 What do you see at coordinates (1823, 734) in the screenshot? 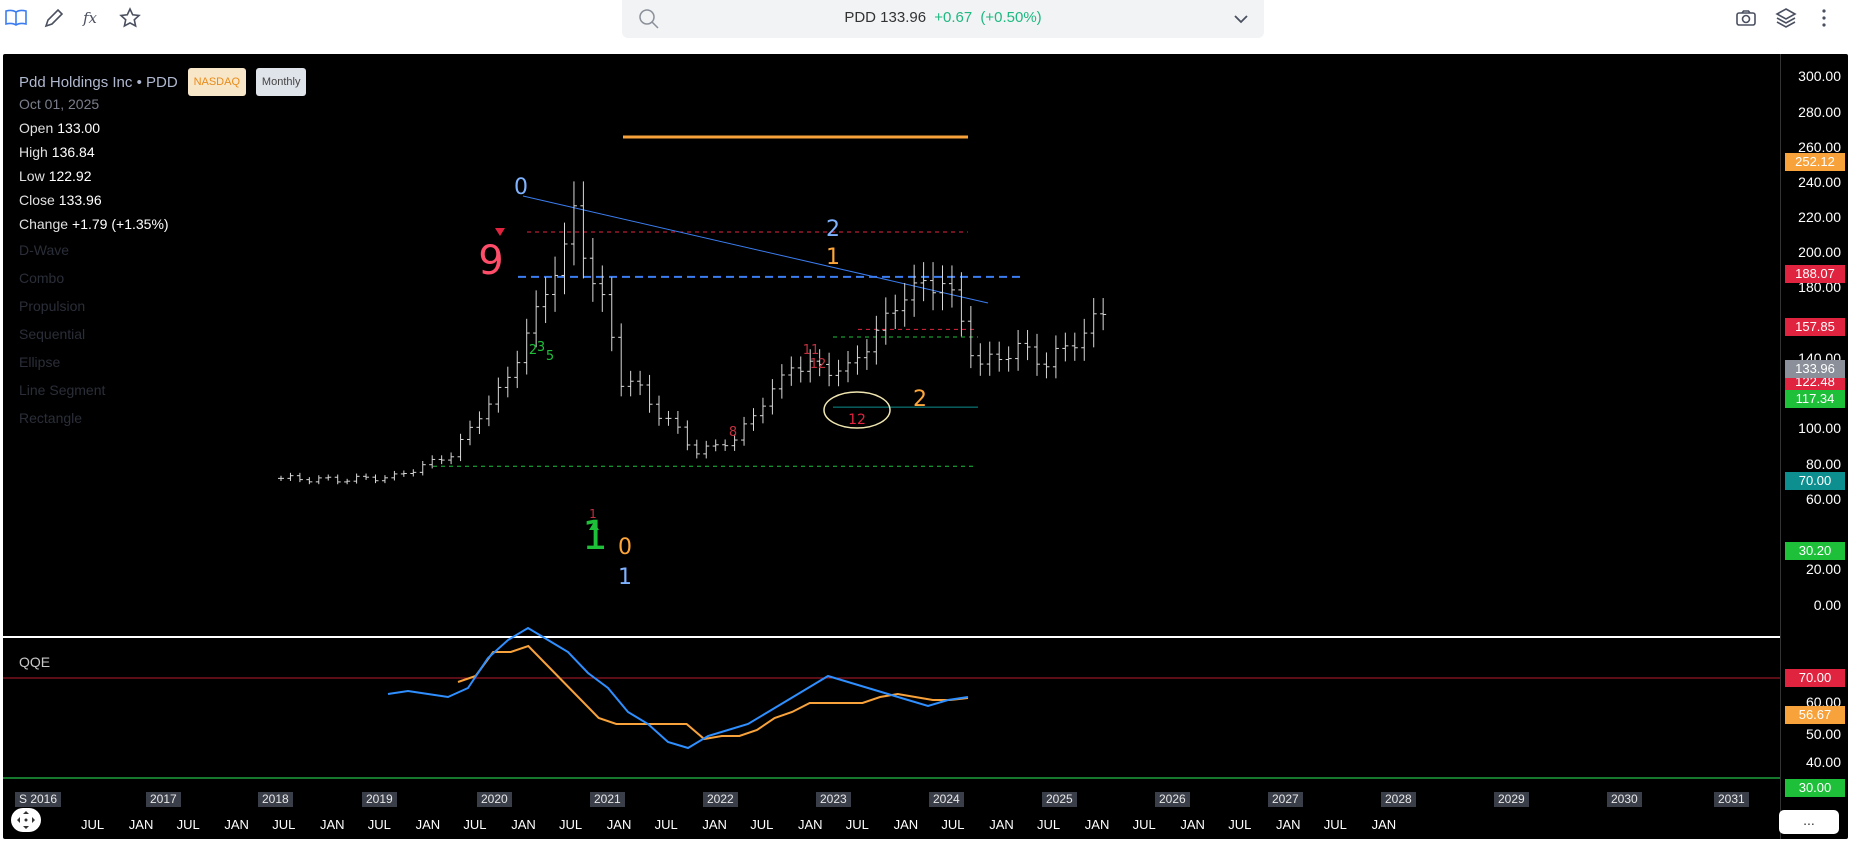
I see `qqe-axis-label: 50.00` at bounding box center [1823, 734].